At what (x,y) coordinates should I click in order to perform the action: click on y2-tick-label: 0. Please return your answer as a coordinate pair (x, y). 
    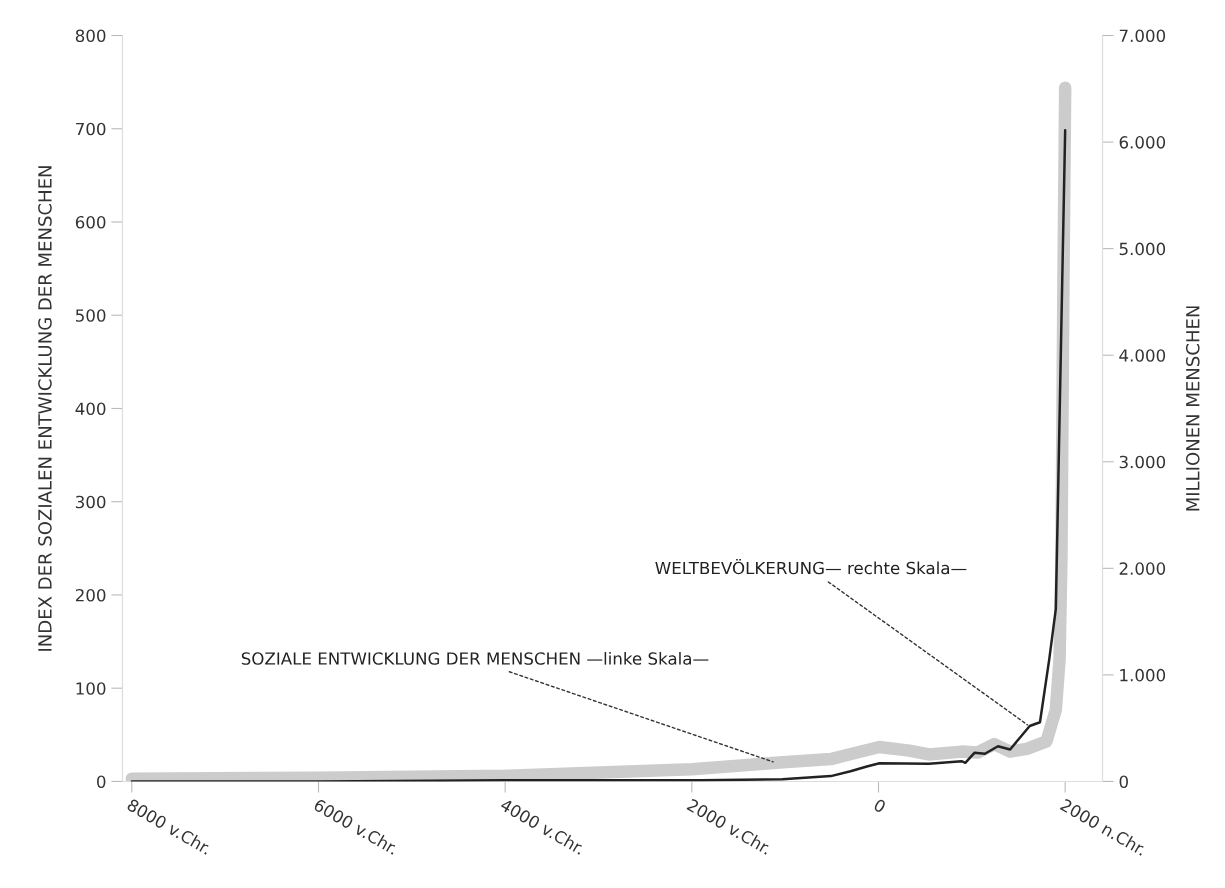
    Looking at the image, I should click on (1123, 782).